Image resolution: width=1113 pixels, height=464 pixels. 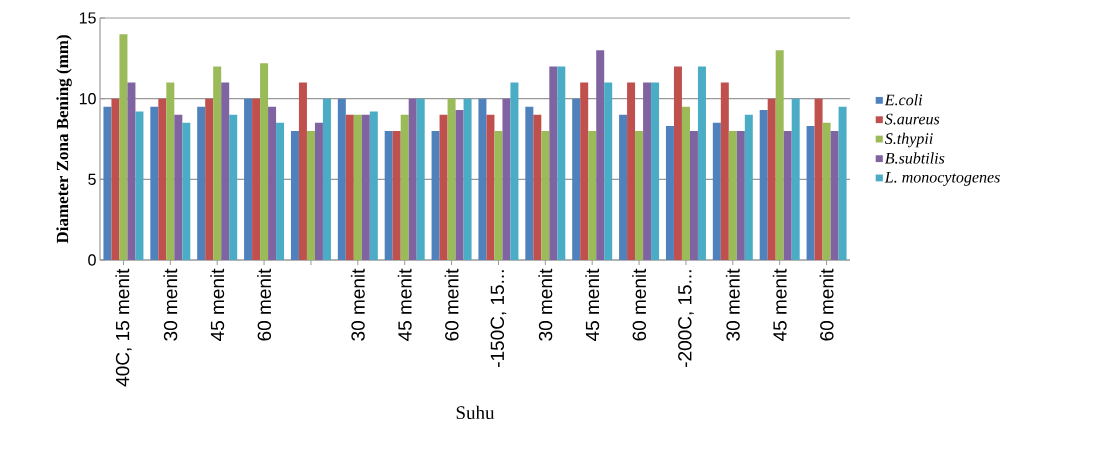 What do you see at coordinates (475, 412) in the screenshot?
I see `x-axis-title: Suhu` at bounding box center [475, 412].